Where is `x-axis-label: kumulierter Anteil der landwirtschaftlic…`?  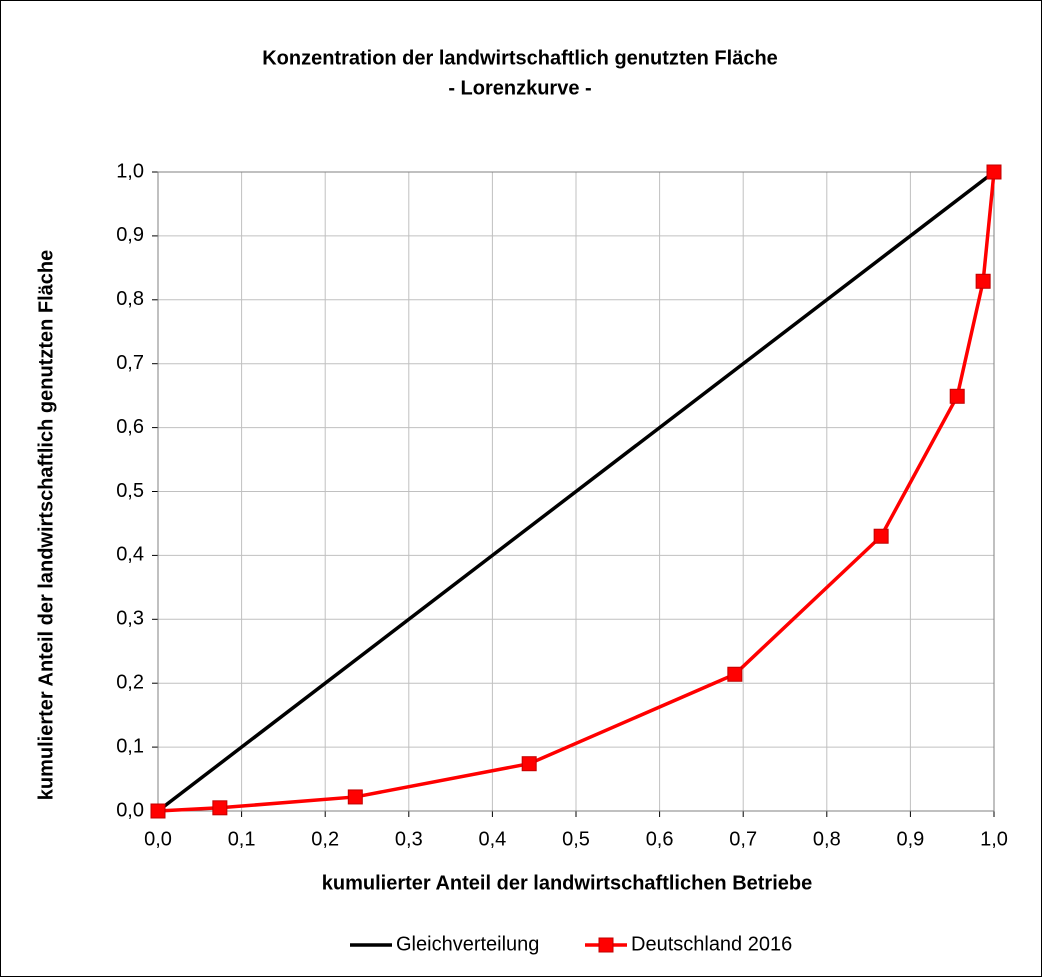 x-axis-label: kumulierter Anteil der landwirtschaftlic… is located at coordinates (567, 883).